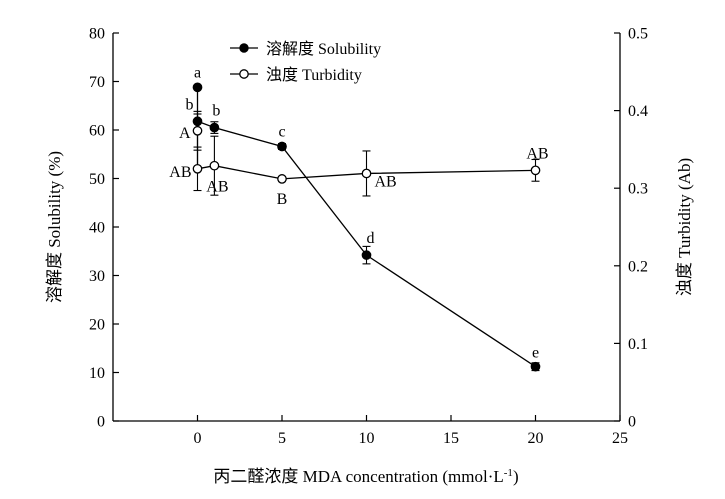 The width and height of the screenshot is (725, 499). Describe the element at coordinates (620, 438) in the screenshot. I see `x-tick-label: 25` at that location.